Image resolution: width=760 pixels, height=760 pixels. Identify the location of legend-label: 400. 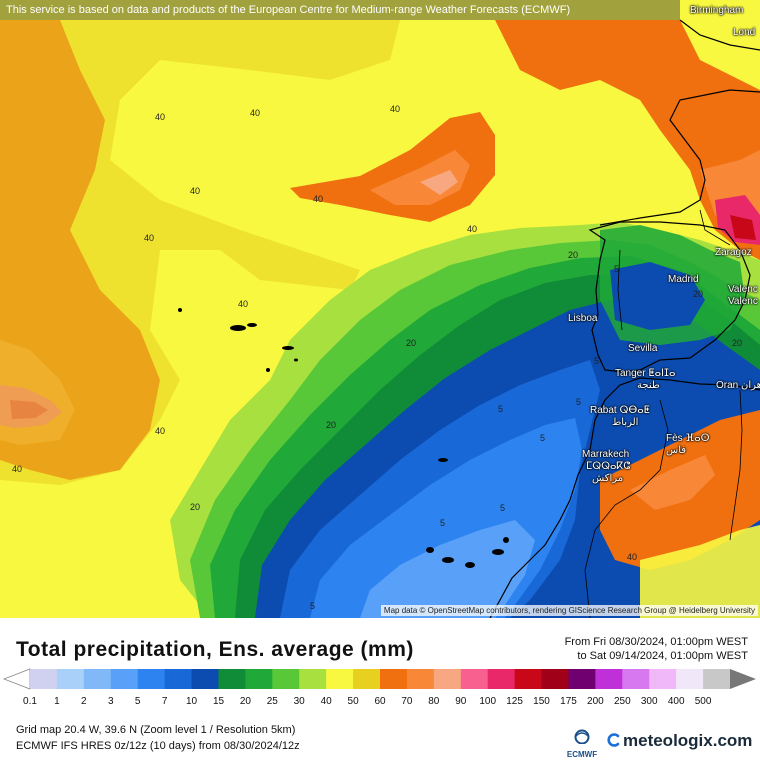
(676, 701).